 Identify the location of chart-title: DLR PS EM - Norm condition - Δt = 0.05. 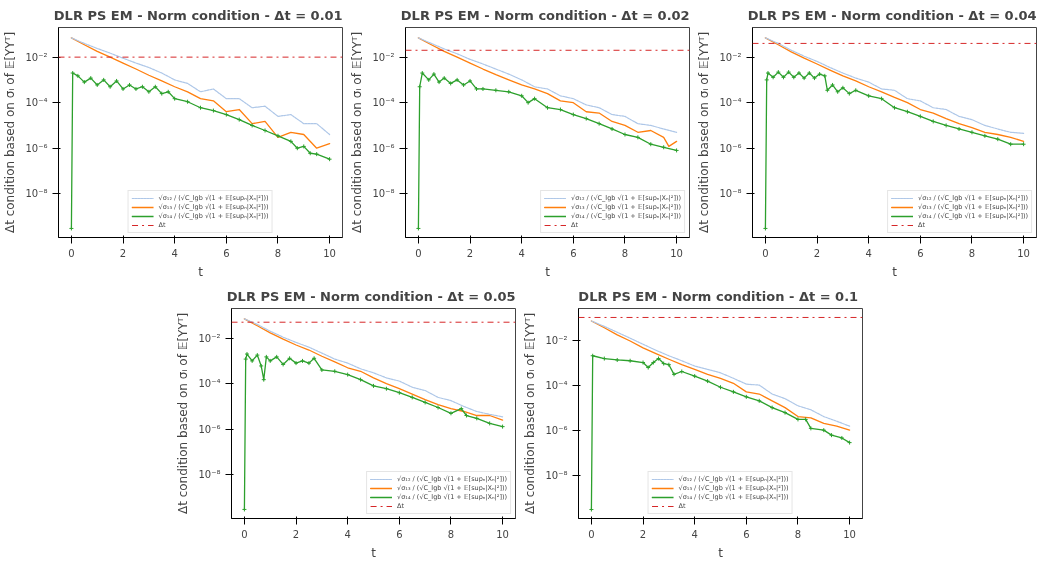
(371, 296).